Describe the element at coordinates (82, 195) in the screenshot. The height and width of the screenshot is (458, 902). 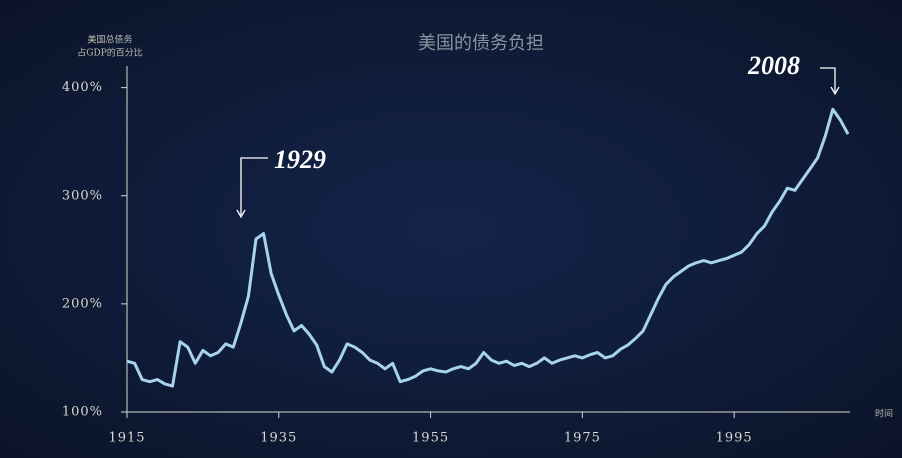
I see `y-tick-label: 300%` at that location.